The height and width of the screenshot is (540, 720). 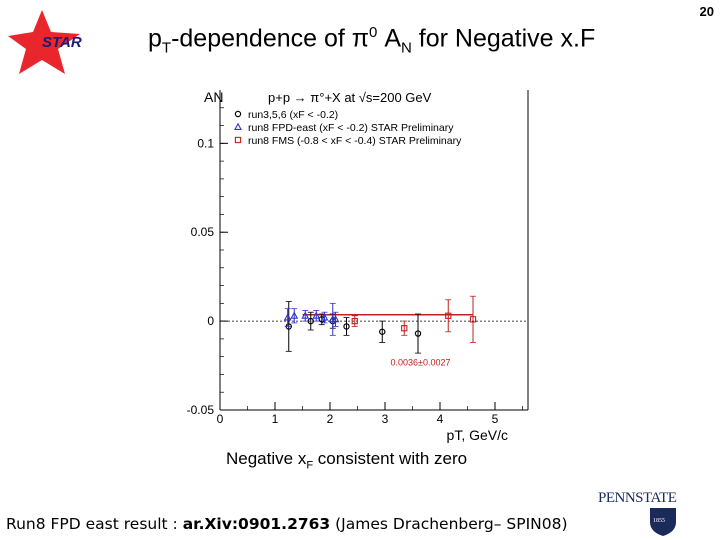 What do you see at coordinates (637, 513) in the screenshot?
I see `pennstate-logo: PENNSTATE 1855` at bounding box center [637, 513].